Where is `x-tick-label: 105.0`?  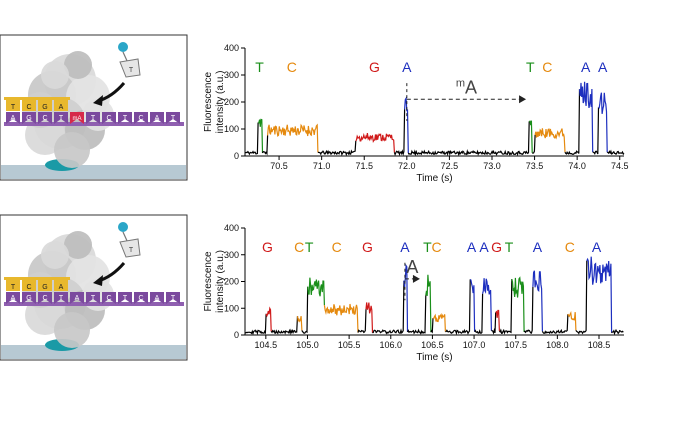 x-tick-label: 105.0 is located at coordinates (307, 345).